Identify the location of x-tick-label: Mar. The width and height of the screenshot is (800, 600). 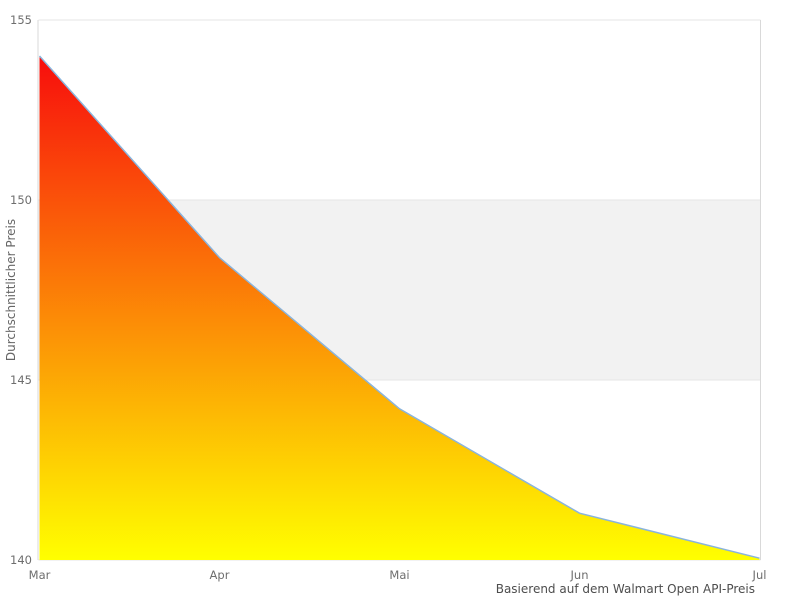
(39, 575).